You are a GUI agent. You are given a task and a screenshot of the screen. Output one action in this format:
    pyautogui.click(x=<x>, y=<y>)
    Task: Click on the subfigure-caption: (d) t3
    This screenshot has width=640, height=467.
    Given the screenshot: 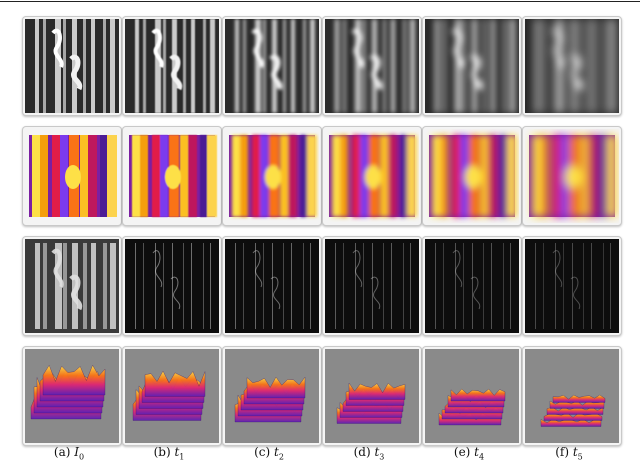 What is the action you would take?
    pyautogui.click(x=369, y=453)
    